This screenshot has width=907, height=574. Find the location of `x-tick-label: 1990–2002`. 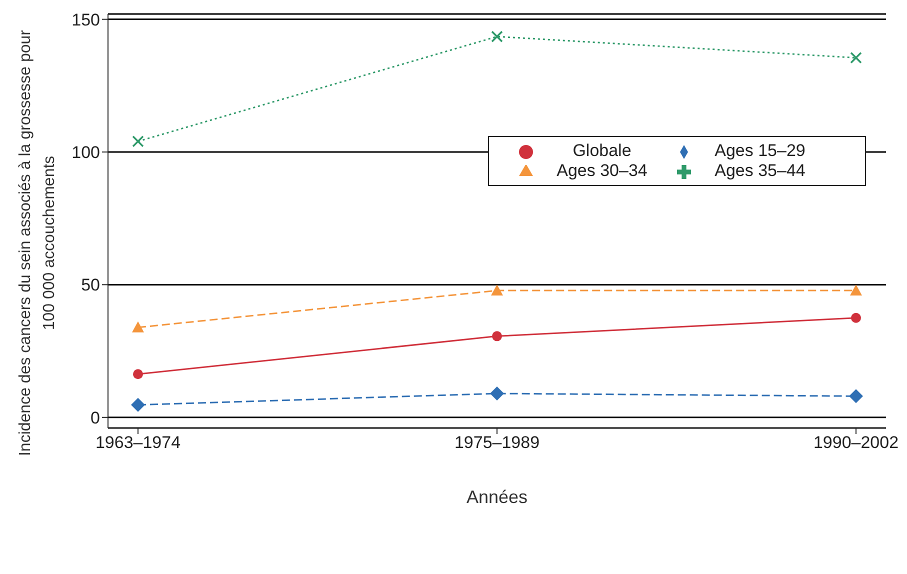

x-tick-label: 1990–2002 is located at coordinates (856, 442).